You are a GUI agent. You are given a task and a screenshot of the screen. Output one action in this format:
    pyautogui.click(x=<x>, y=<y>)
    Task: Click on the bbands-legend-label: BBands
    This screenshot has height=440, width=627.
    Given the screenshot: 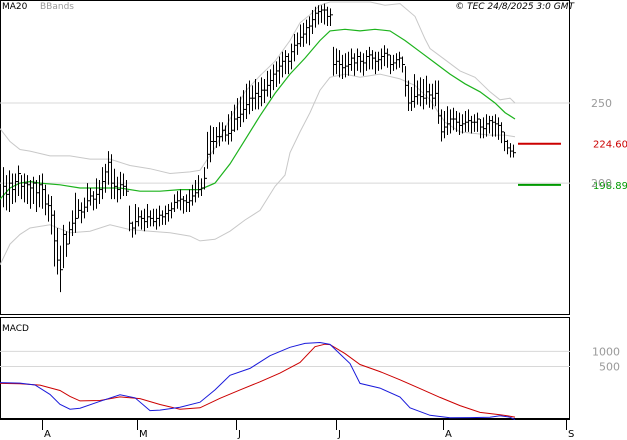 What is the action you would take?
    pyautogui.click(x=57, y=7)
    